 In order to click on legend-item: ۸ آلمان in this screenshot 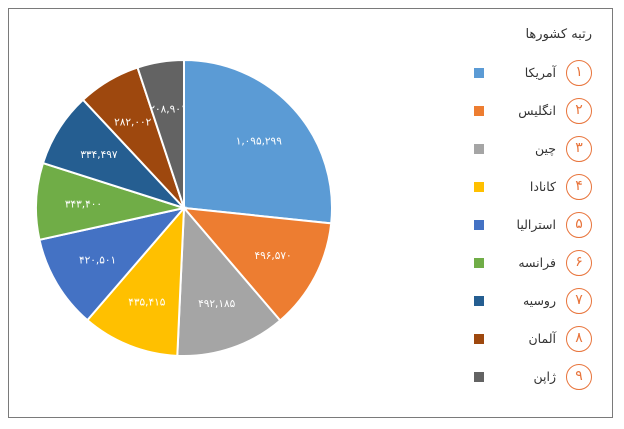, I will do `click(522, 341)`.